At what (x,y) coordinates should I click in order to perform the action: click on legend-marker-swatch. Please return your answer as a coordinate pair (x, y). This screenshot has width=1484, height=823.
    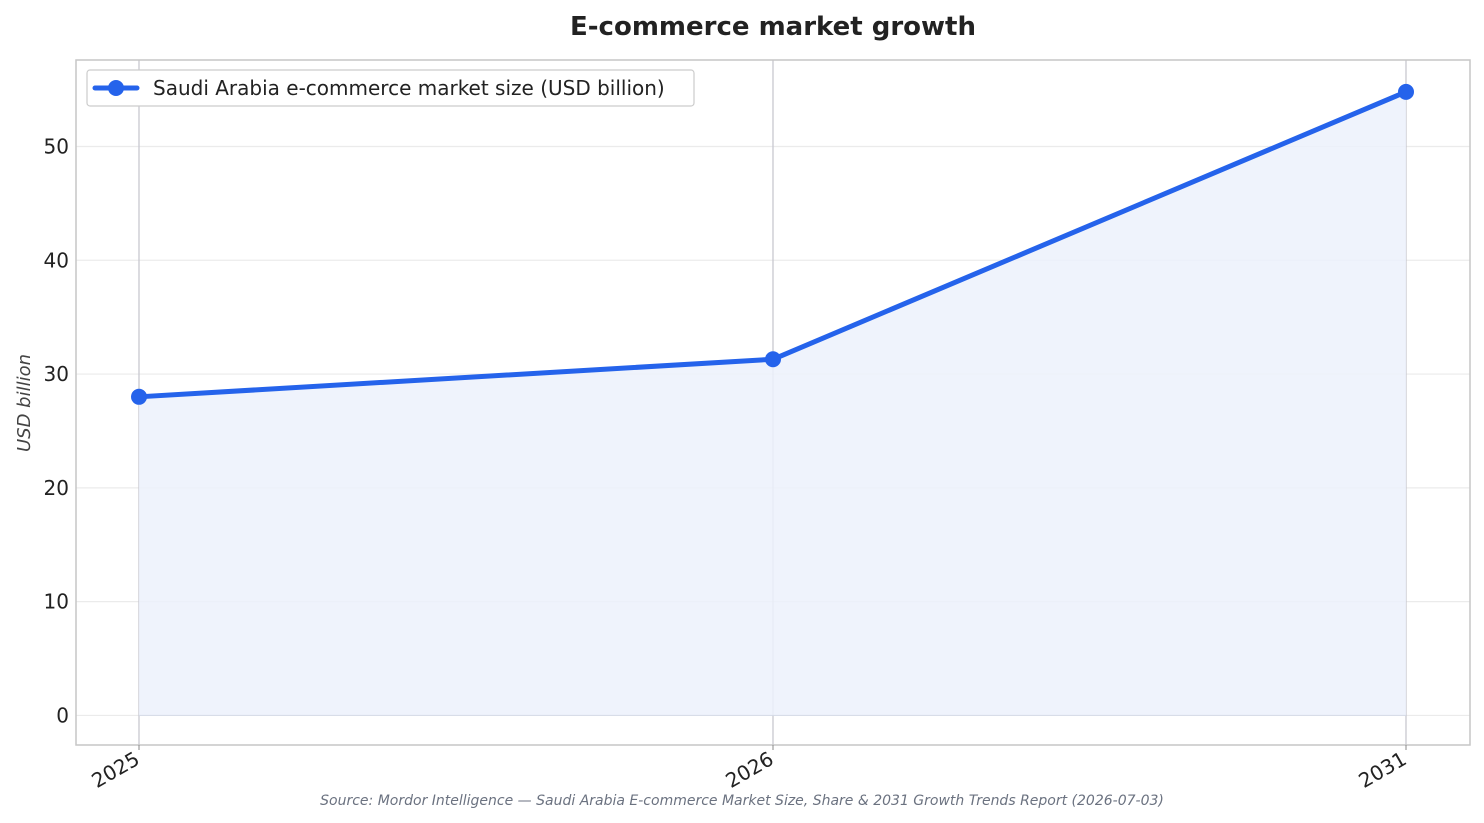
    Looking at the image, I should click on (116, 88).